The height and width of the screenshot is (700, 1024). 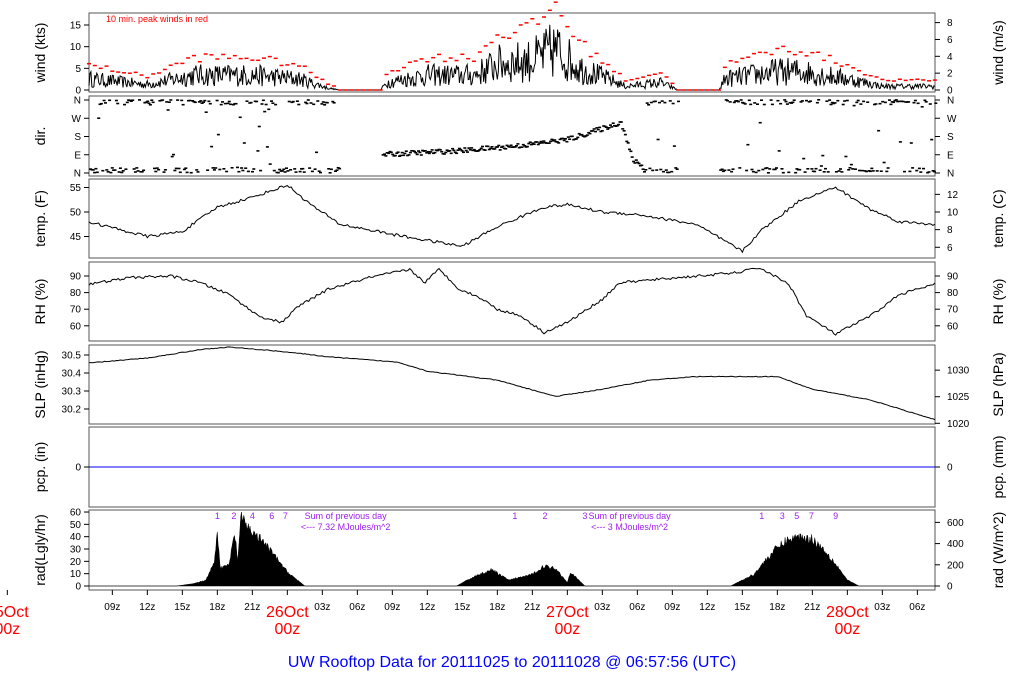 What do you see at coordinates (998, 467) in the screenshot?
I see `pcp-ylabel-right: pcp. (mm)` at bounding box center [998, 467].